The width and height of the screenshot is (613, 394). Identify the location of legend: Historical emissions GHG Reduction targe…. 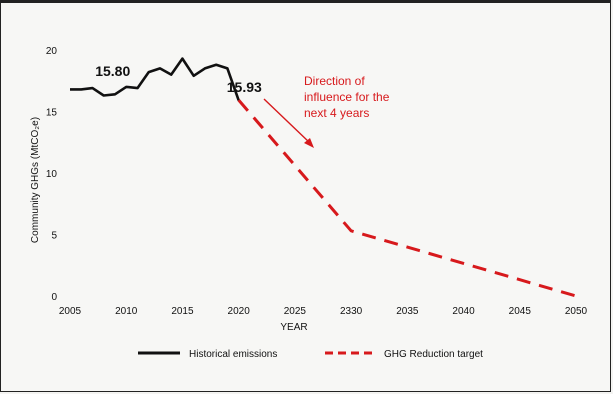
(310, 354).